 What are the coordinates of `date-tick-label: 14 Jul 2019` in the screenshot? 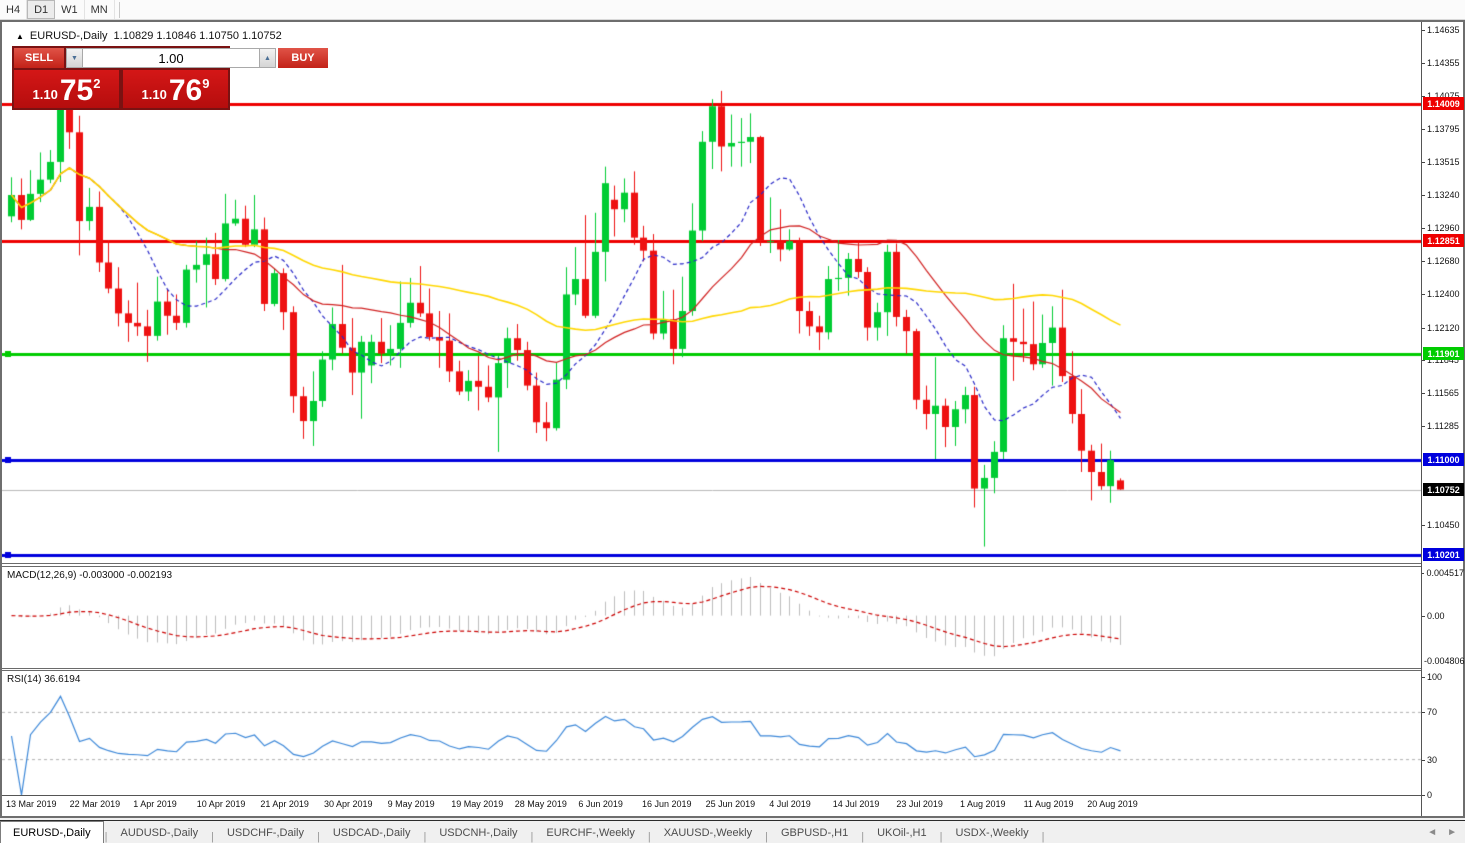 It's located at (856, 804).